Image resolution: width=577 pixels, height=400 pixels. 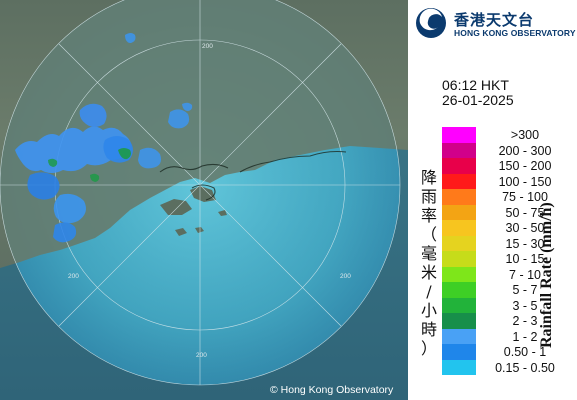 What do you see at coordinates (525, 305) in the screenshot?
I see `legend-label: 3 - 5` at bounding box center [525, 305].